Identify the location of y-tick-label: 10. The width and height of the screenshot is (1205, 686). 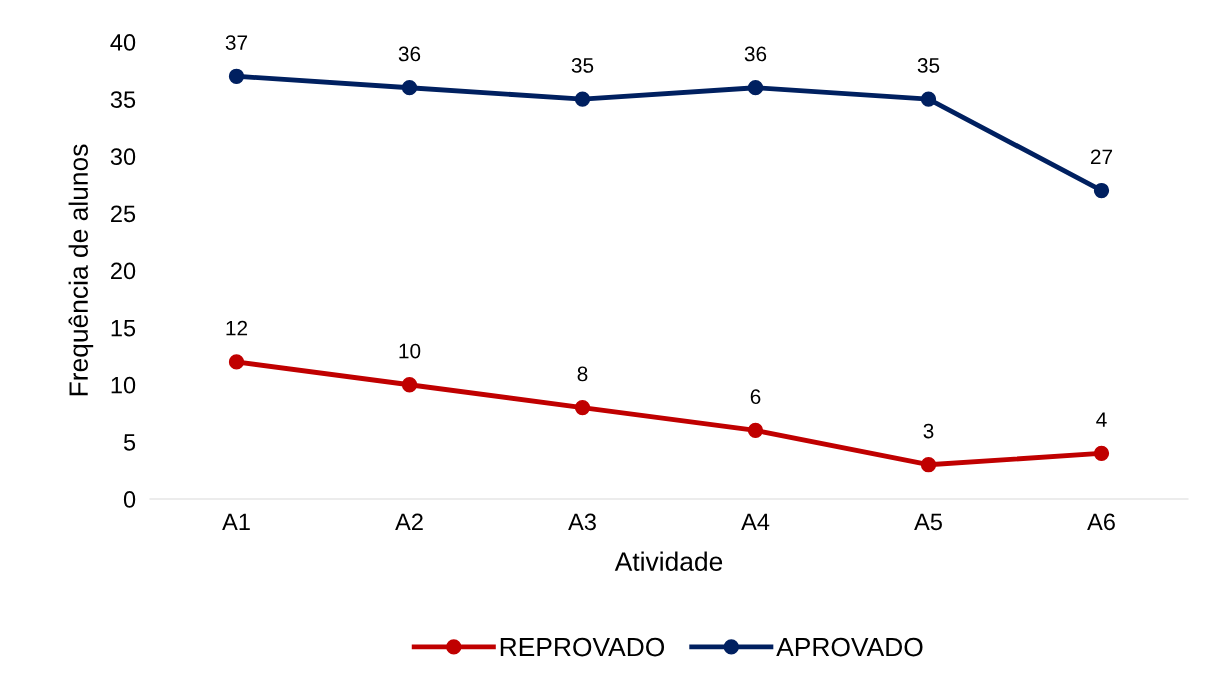
(123, 385).